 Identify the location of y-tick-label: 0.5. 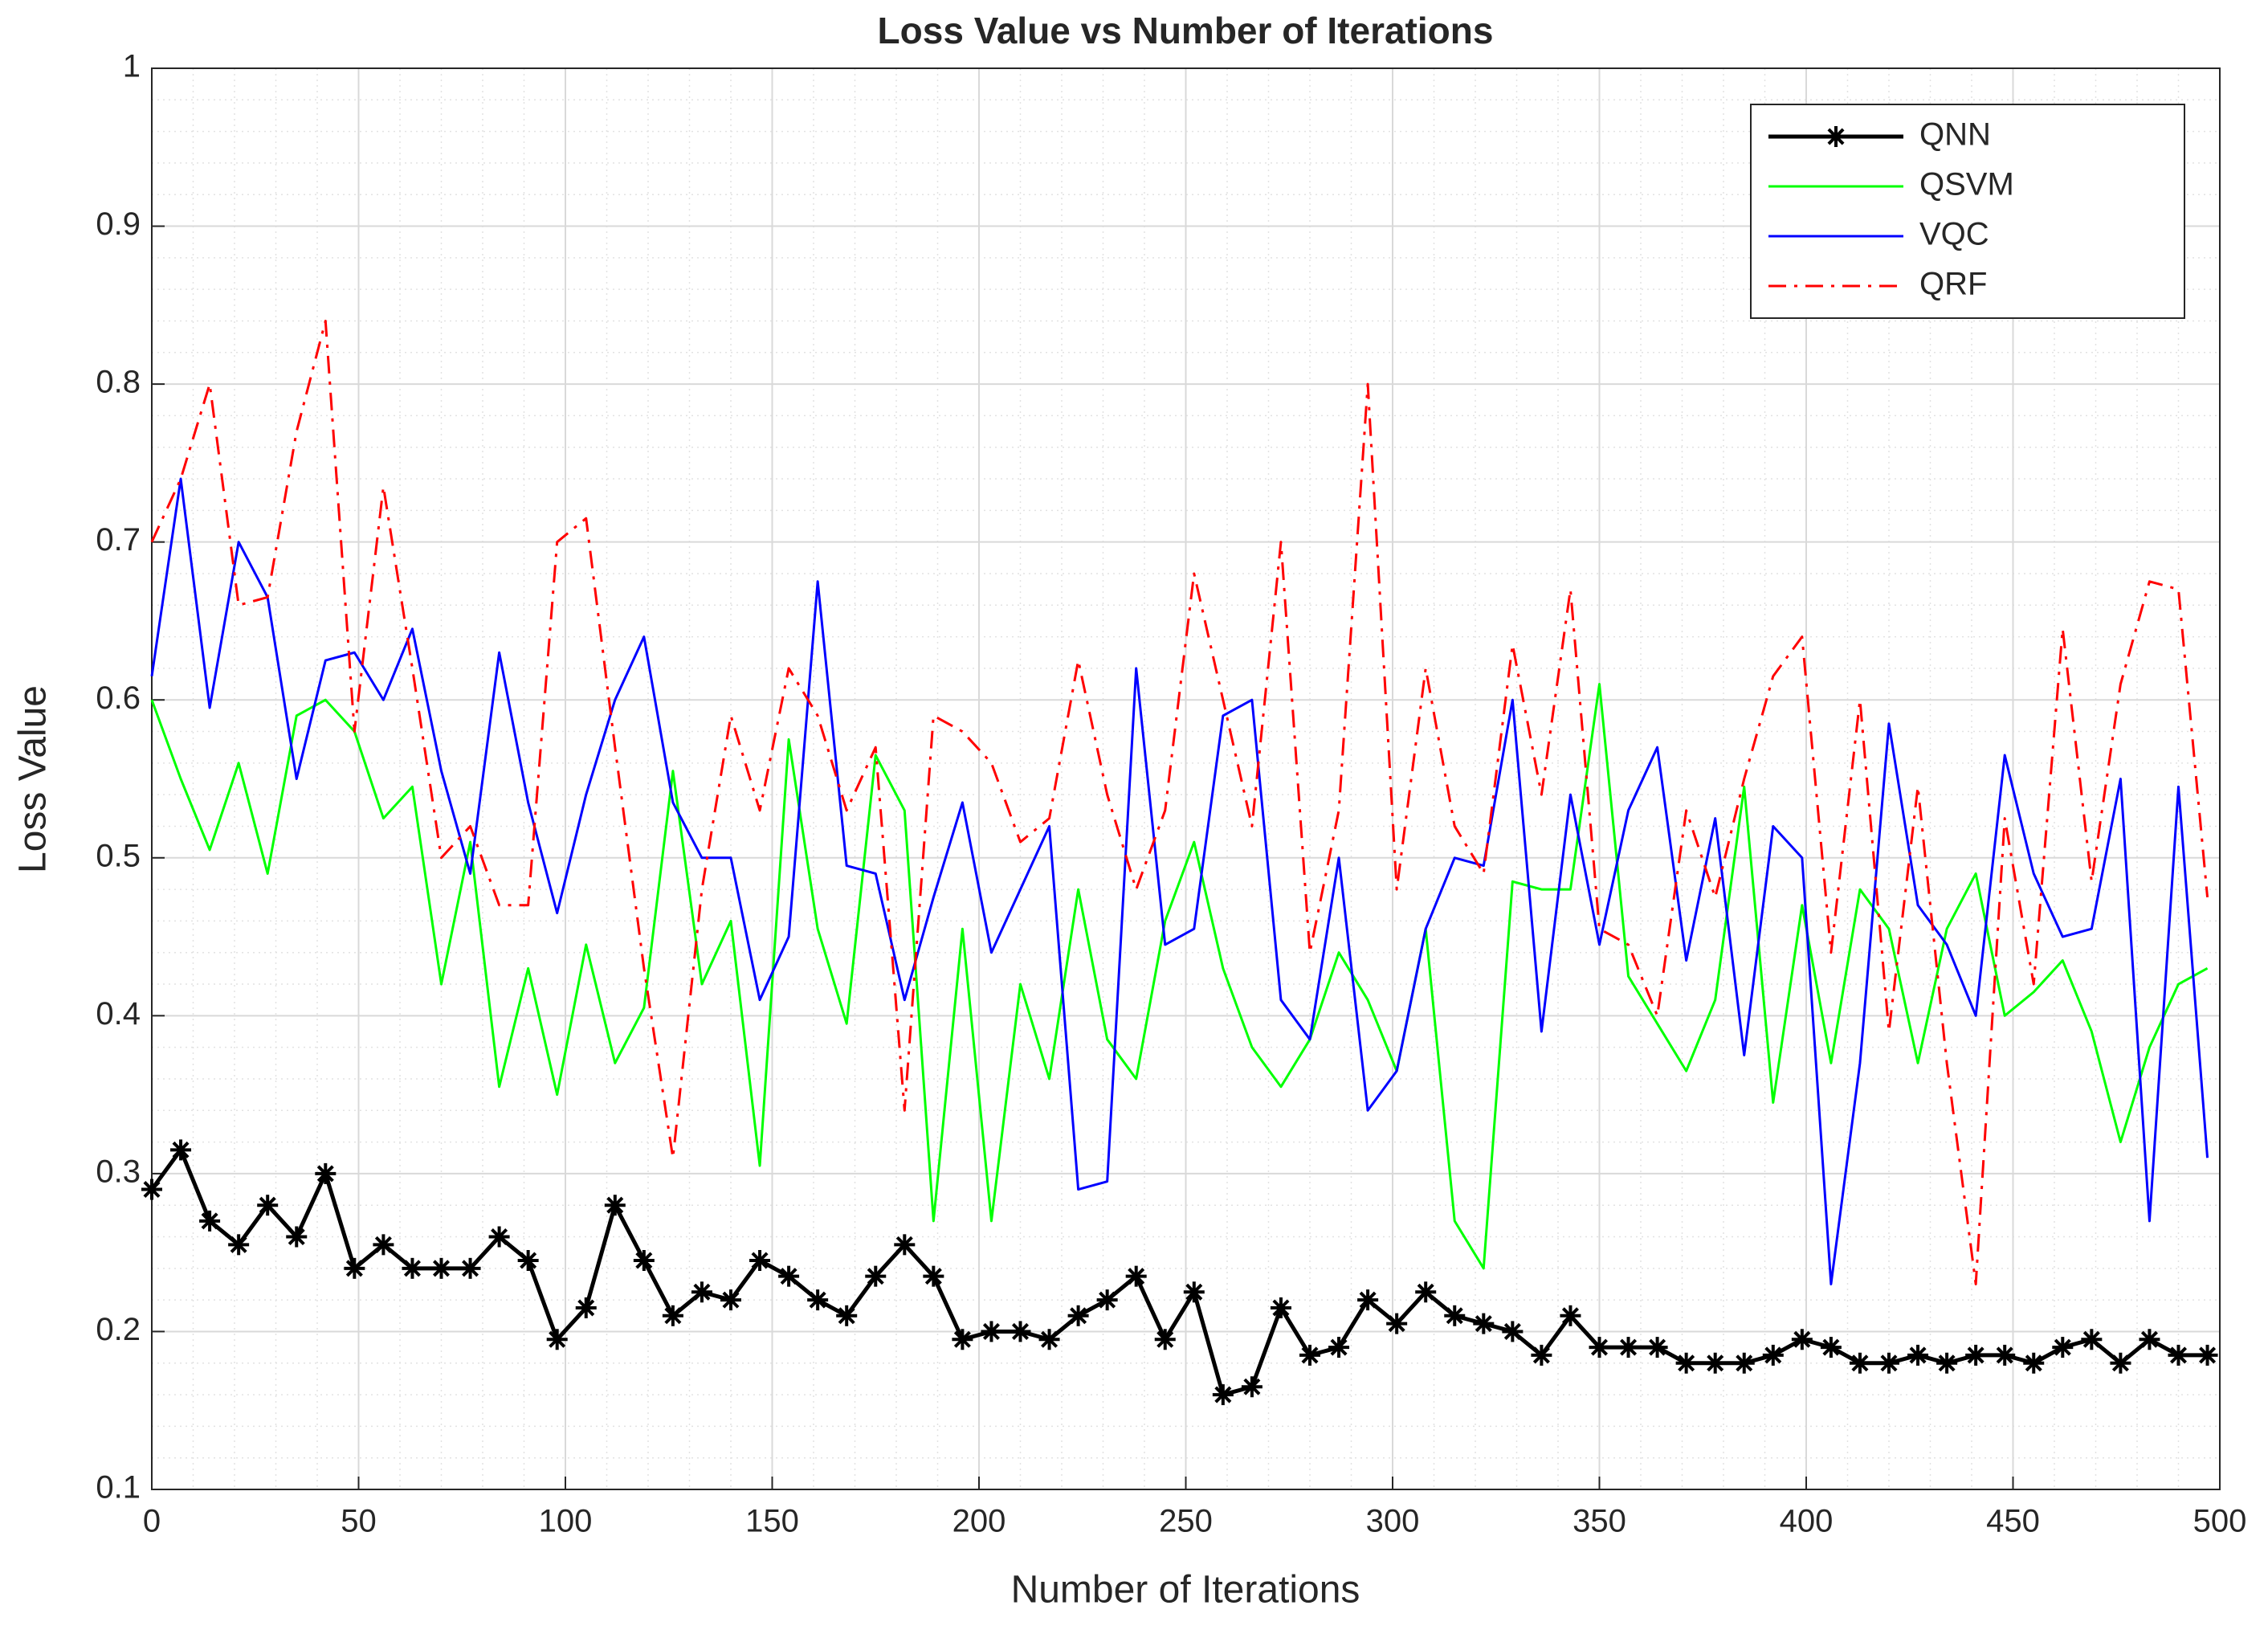
(119, 856).